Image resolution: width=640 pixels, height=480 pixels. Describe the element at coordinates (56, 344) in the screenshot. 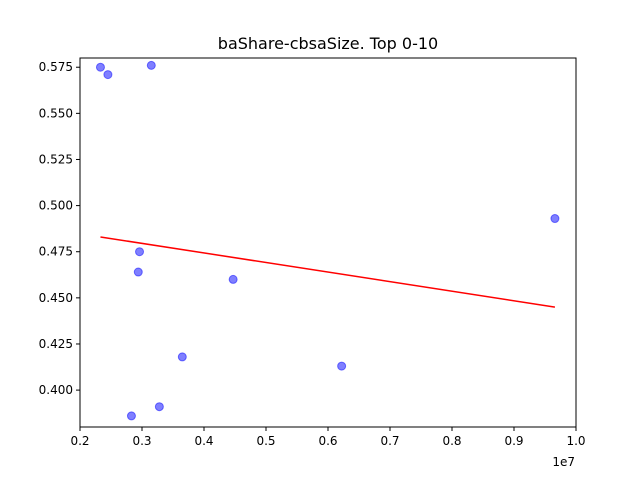

I see `y-tick-label-1: 0.425` at that location.